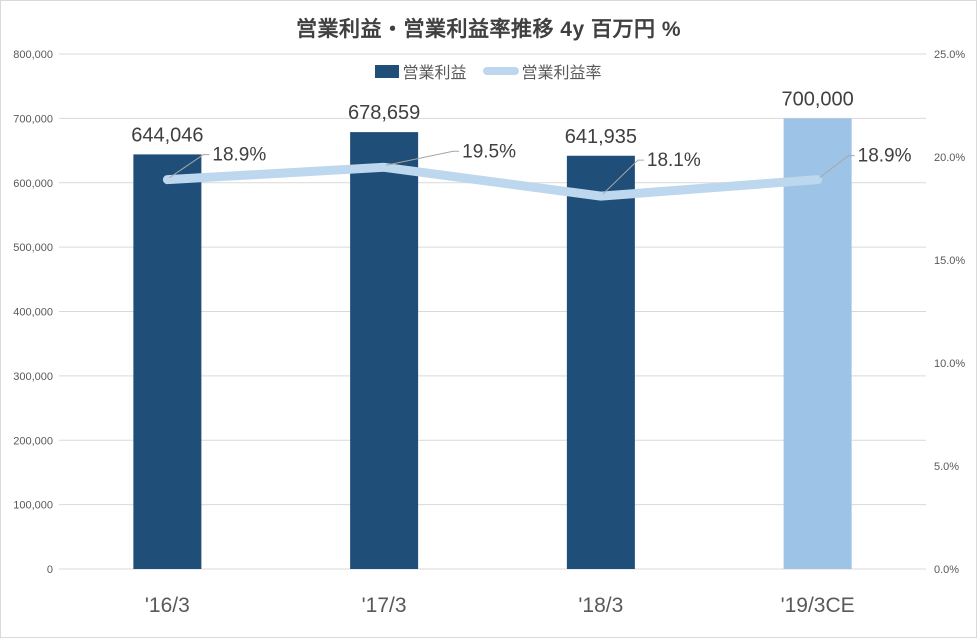 The height and width of the screenshot is (638, 977). Describe the element at coordinates (33, 184) in the screenshot. I see `left-axis-tick-label: 600,000` at that location.